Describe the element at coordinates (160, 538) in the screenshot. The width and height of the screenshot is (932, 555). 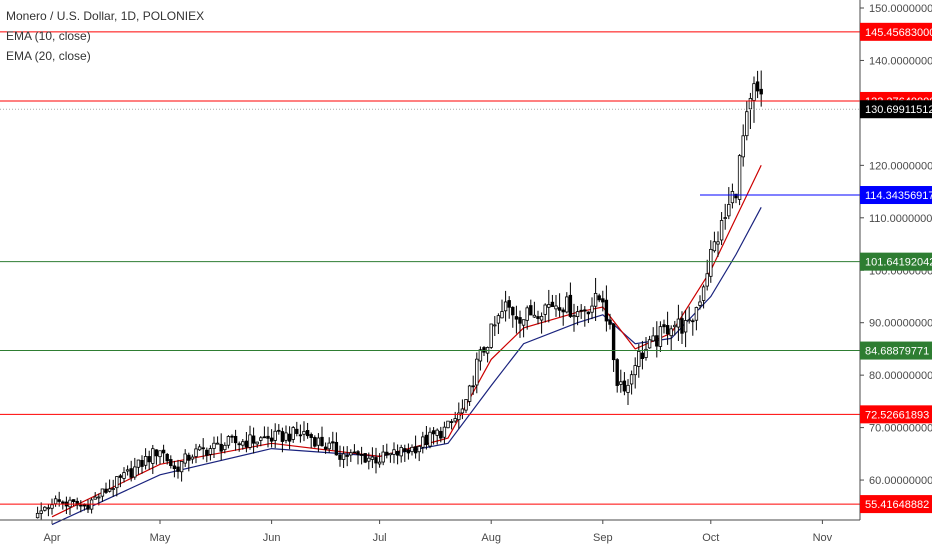
I see `time-tick-label: May` at that location.